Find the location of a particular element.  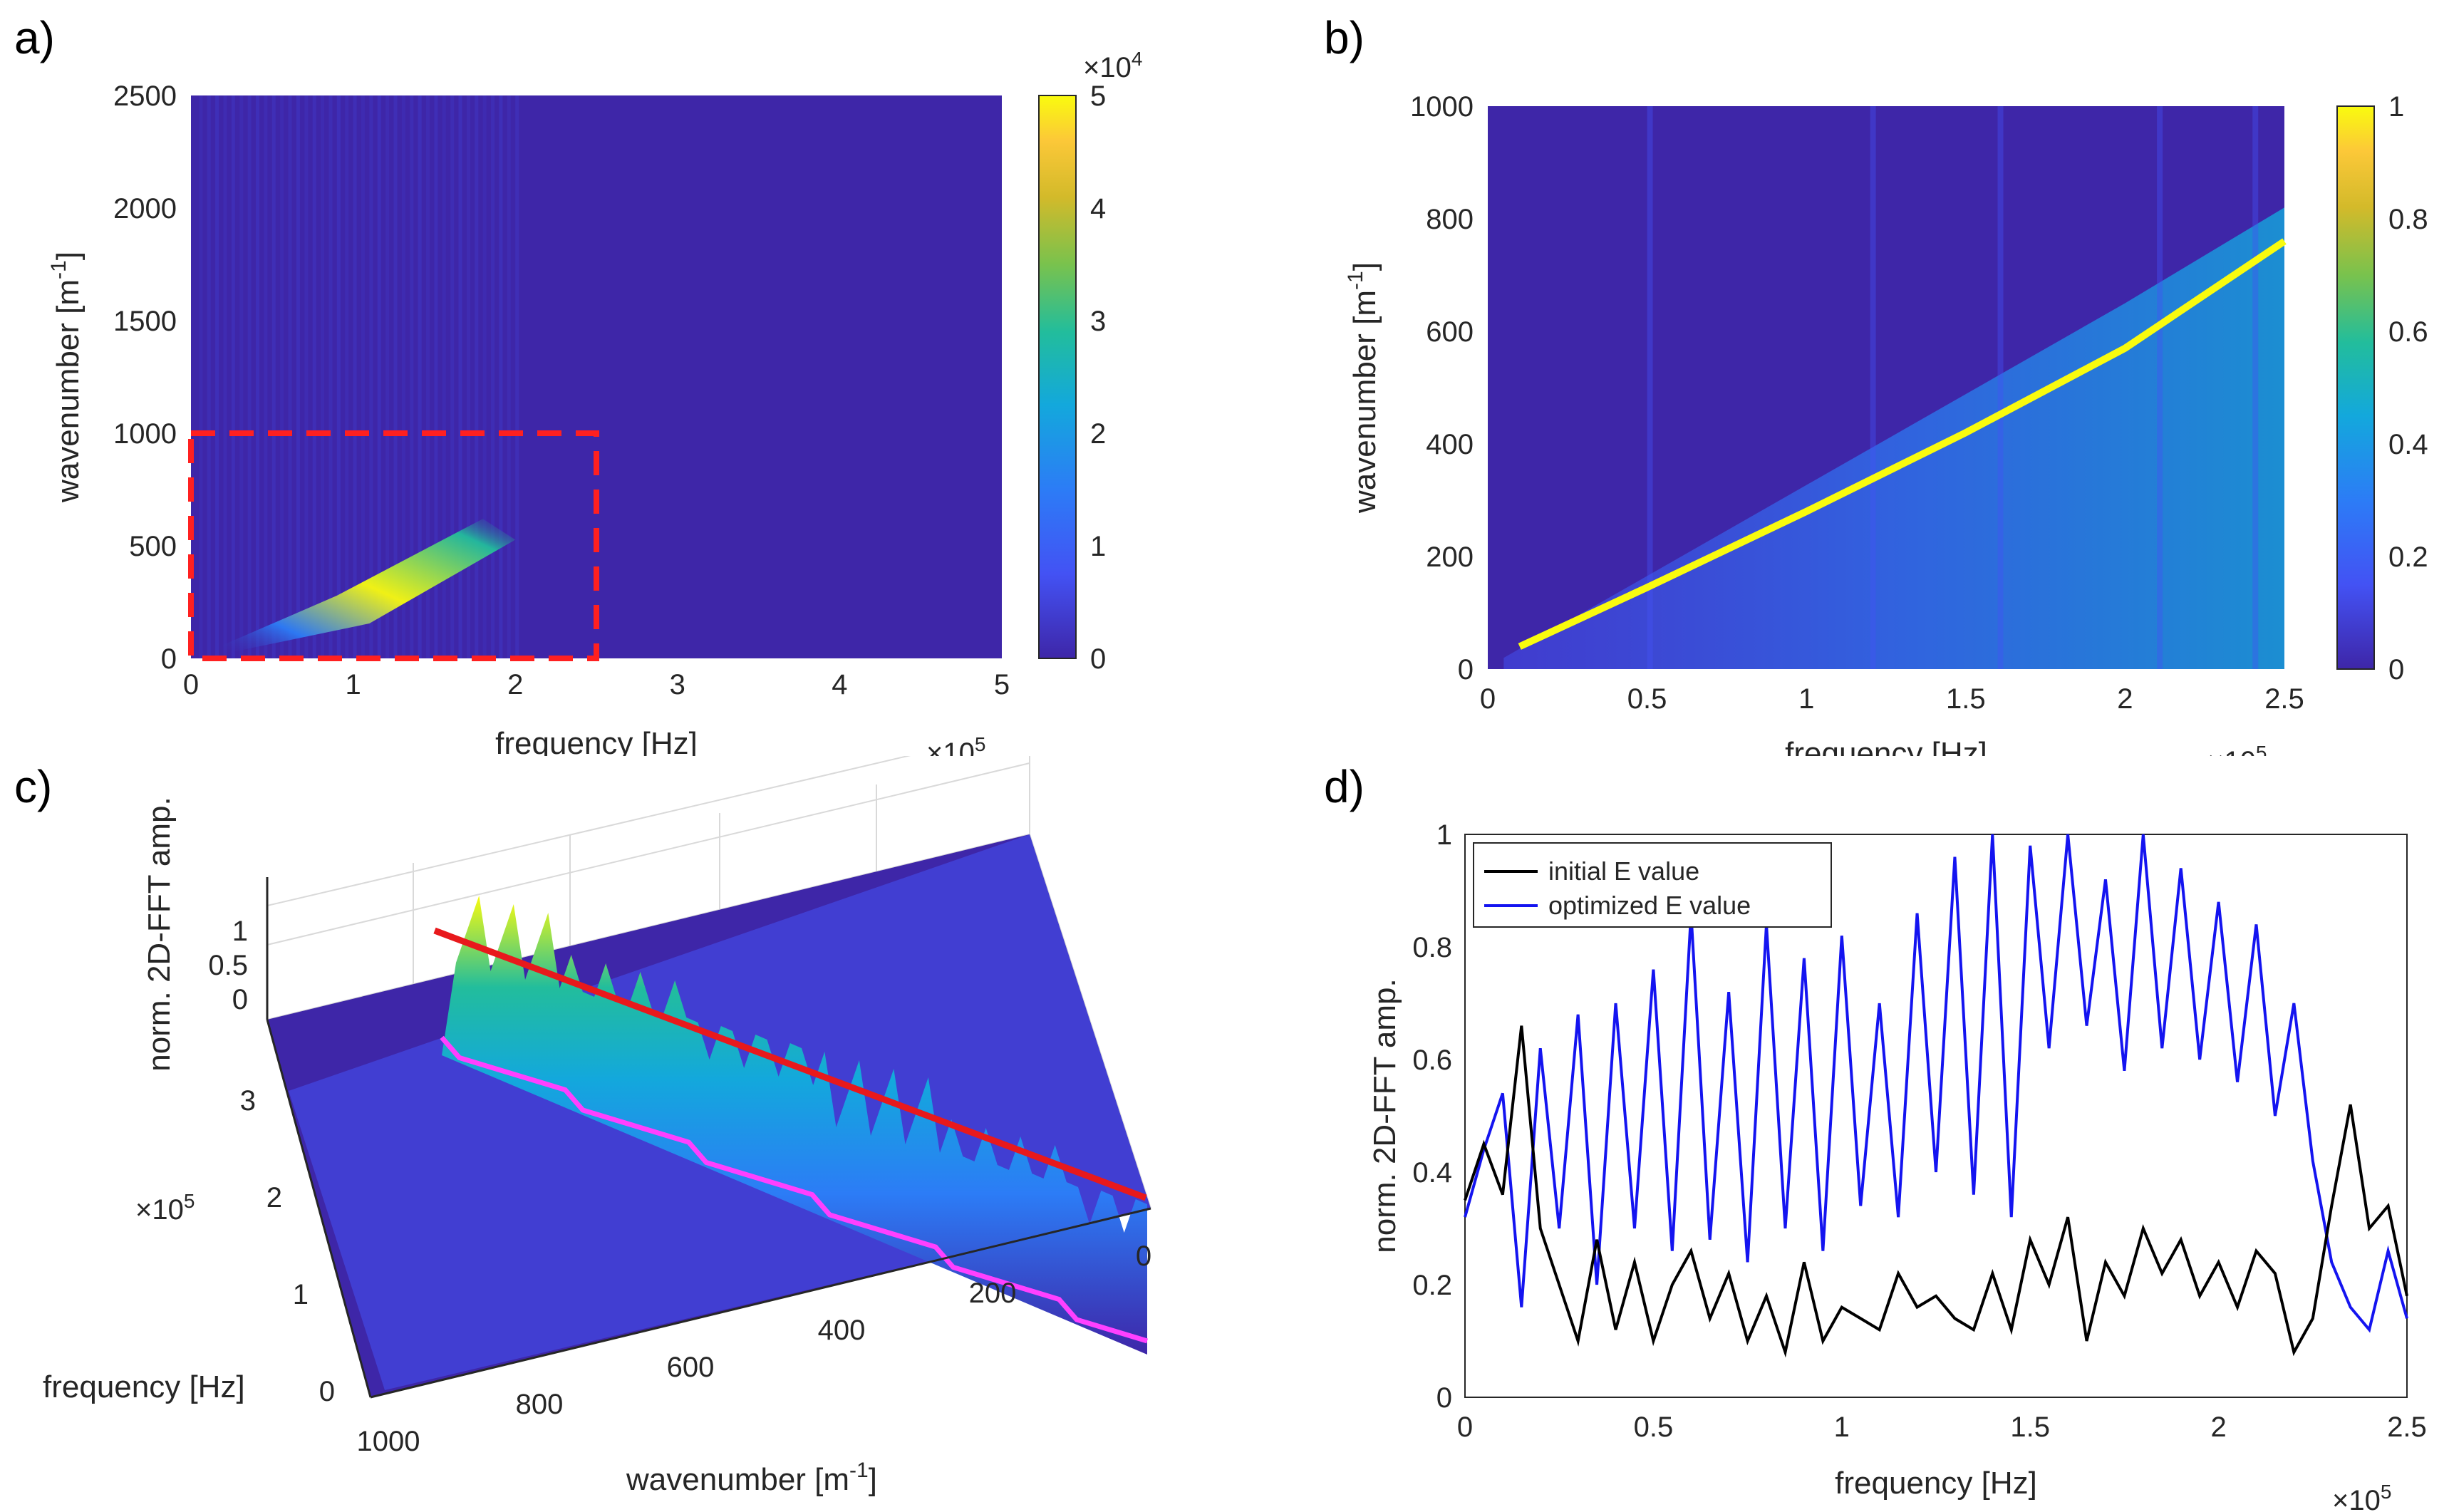

x-axis-ticks-b: 0 0.5 1 1.5 2 2.5 is located at coordinates (1892, 699).